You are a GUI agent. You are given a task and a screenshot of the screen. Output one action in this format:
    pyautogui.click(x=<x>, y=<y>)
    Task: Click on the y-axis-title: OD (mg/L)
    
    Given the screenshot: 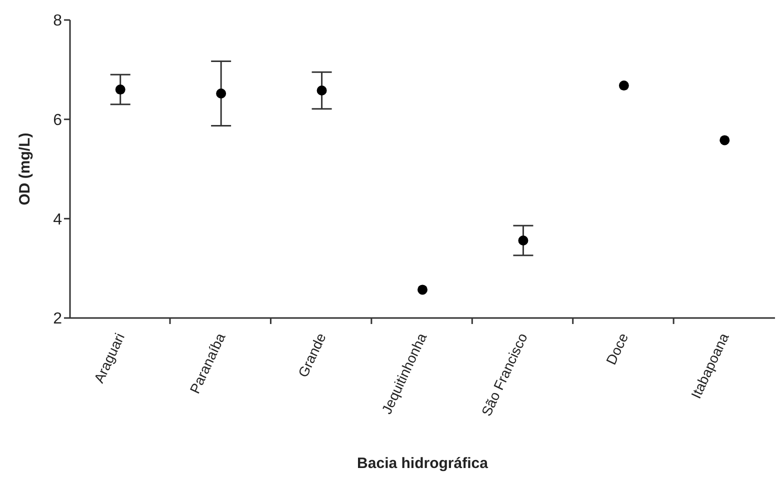 What is the action you would take?
    pyautogui.click(x=25, y=169)
    